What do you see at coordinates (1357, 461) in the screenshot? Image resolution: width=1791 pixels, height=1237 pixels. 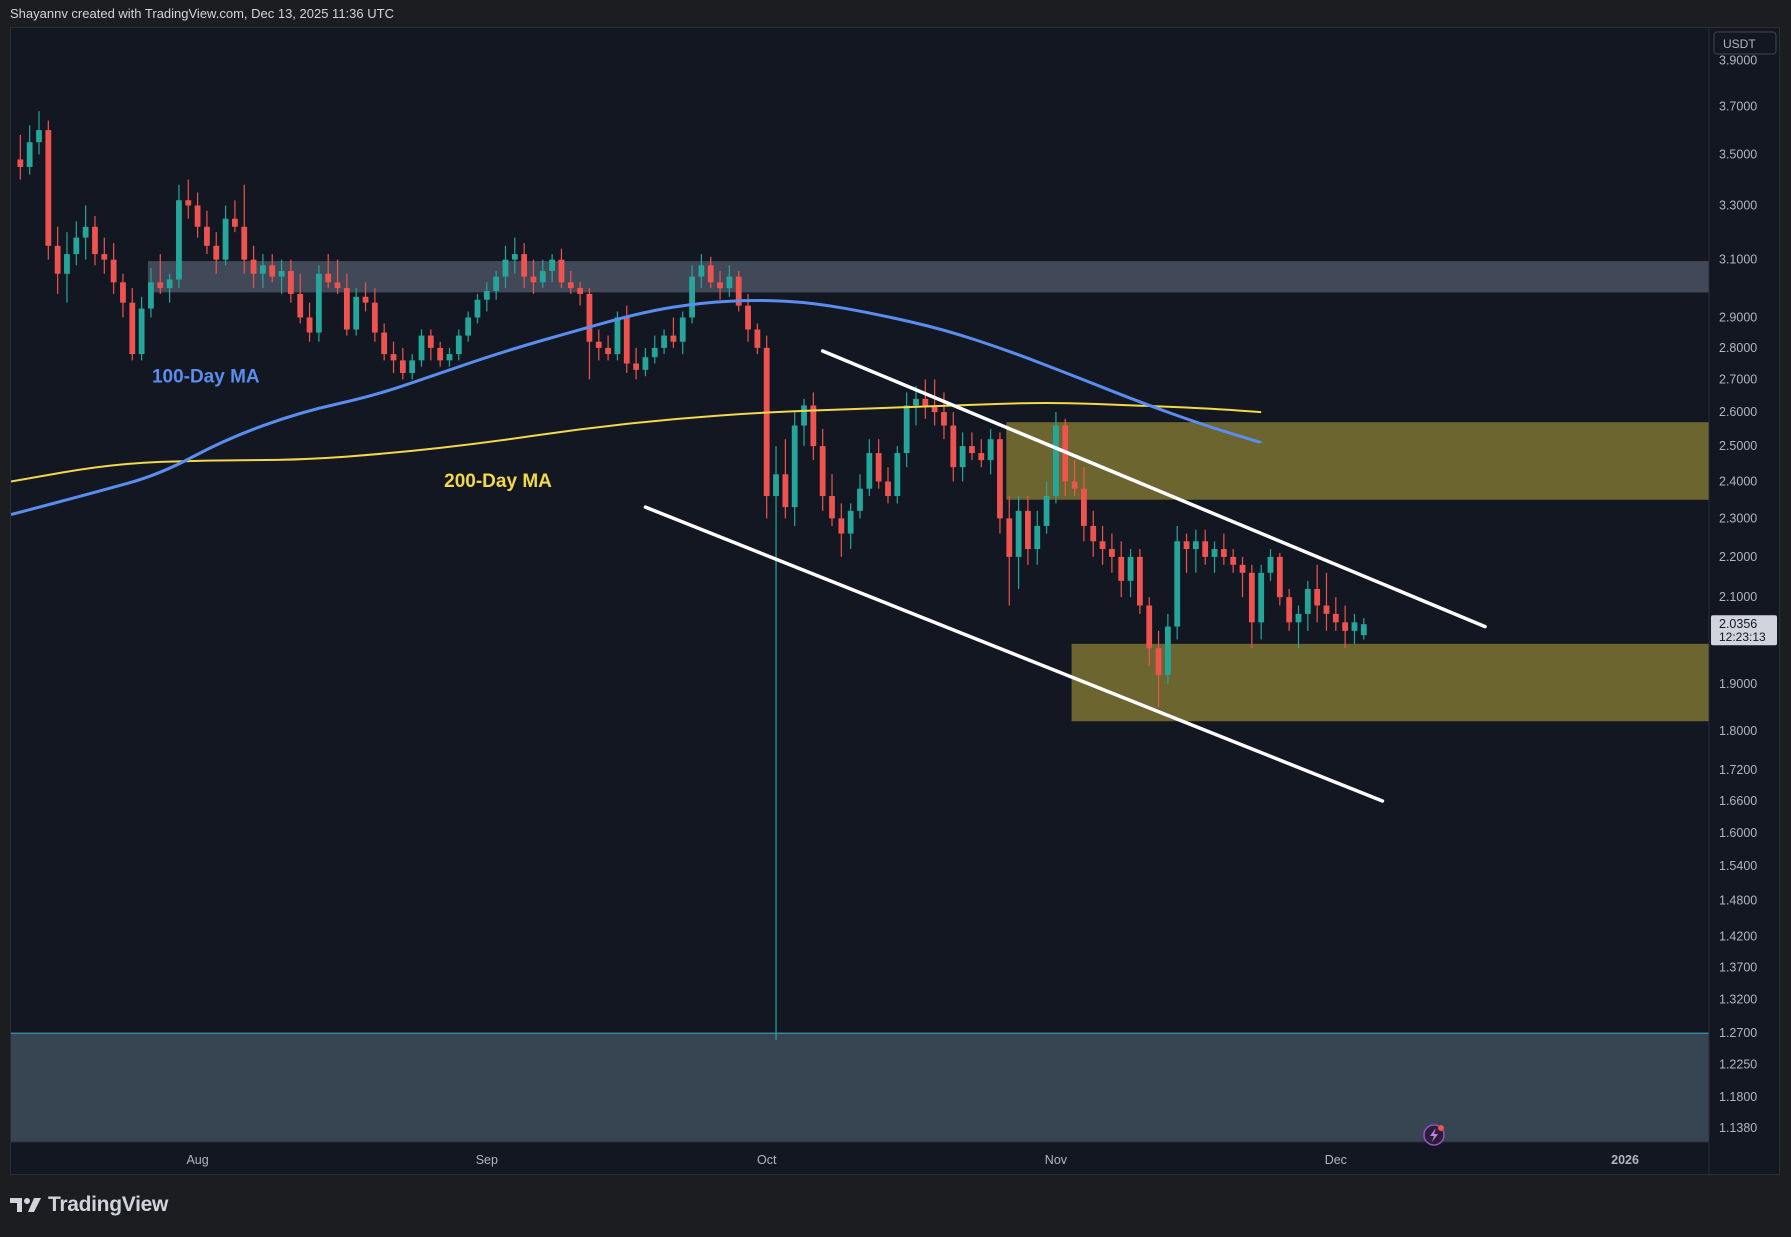 I see `upper-yellow-zone` at bounding box center [1357, 461].